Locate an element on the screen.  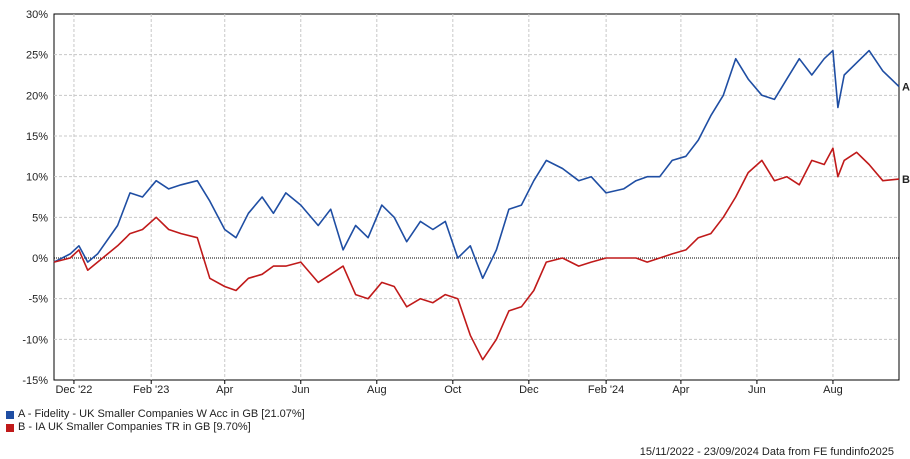
y-axis: 30% 25% 20% 15% 10% 5% 0% -5% -10% -15% is located at coordinates (35, 198).